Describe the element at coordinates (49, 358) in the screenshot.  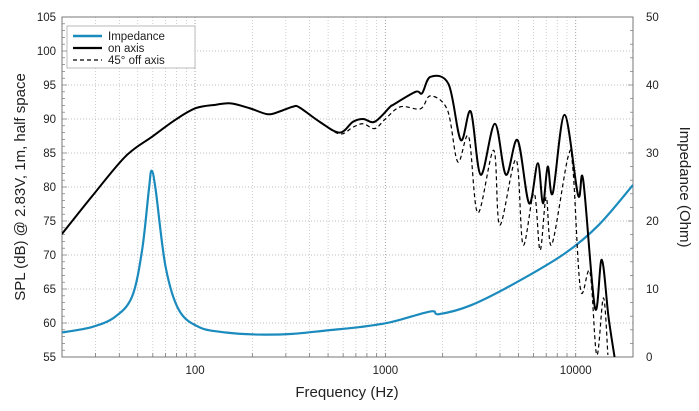
I see `y-tick-label: 55` at that location.